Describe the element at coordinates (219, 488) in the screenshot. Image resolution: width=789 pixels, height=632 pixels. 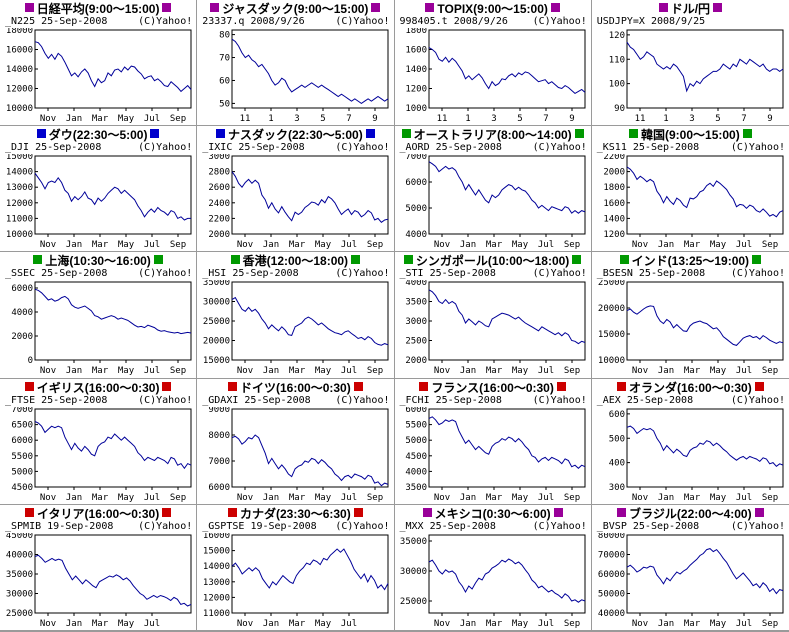
I see `y-axis-tick-label: 6000` at that location.